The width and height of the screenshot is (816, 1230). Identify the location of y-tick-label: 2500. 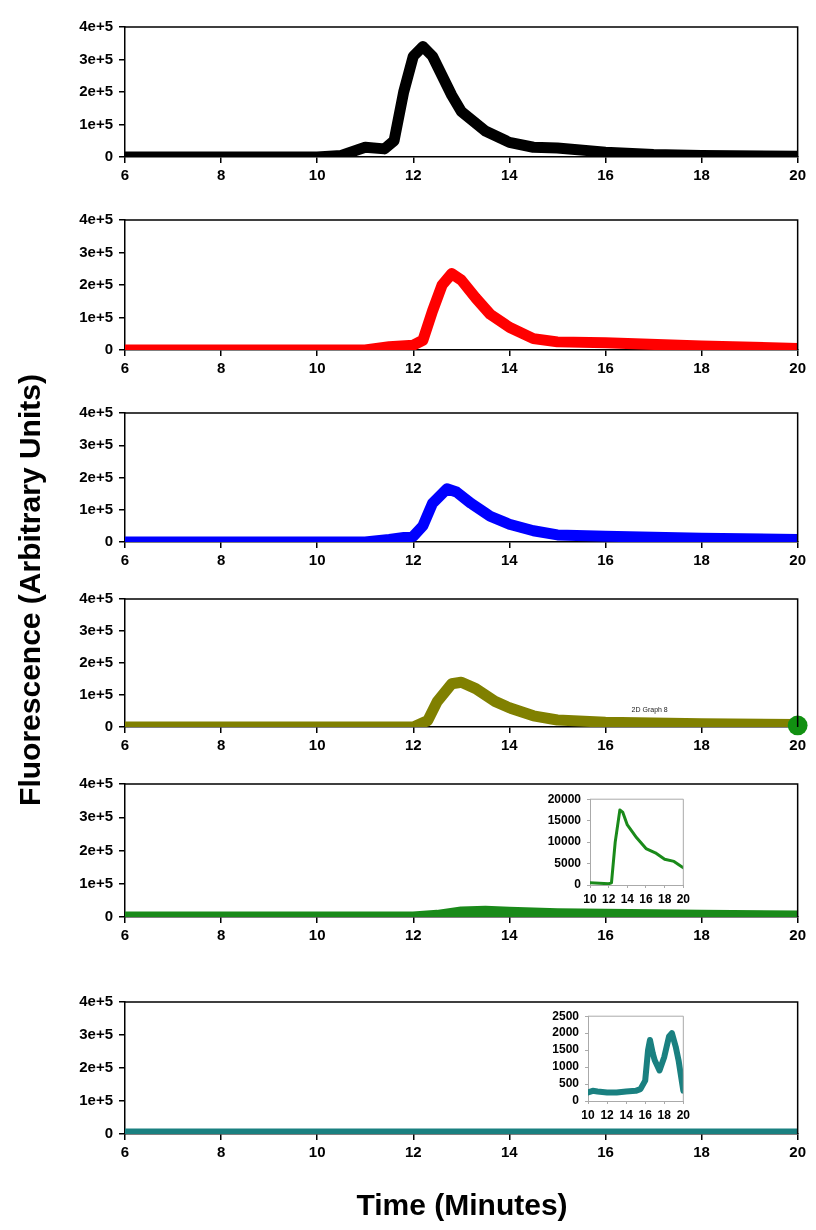
(566, 1015).